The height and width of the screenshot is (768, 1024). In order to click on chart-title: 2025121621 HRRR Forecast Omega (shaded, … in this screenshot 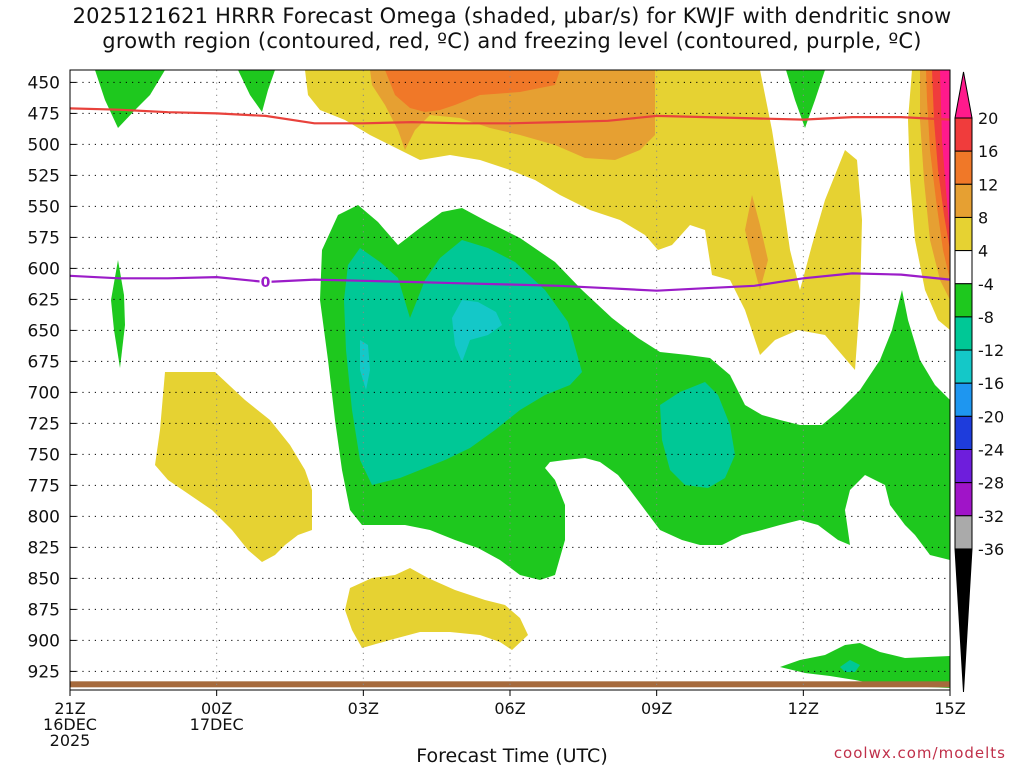, I will do `click(512, 29)`.